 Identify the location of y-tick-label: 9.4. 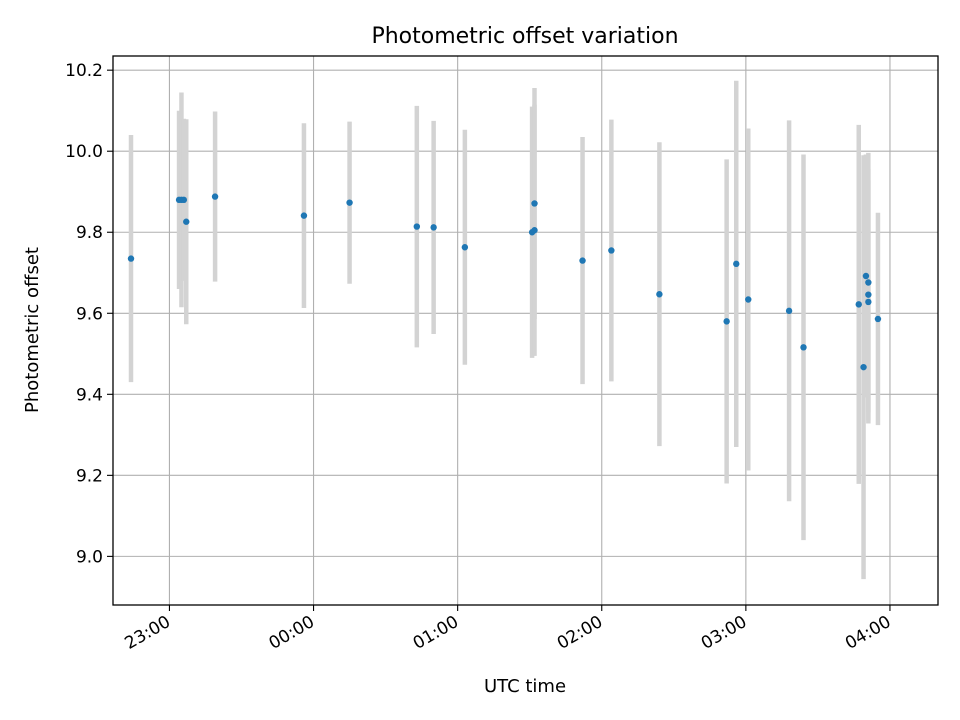
(89, 395).